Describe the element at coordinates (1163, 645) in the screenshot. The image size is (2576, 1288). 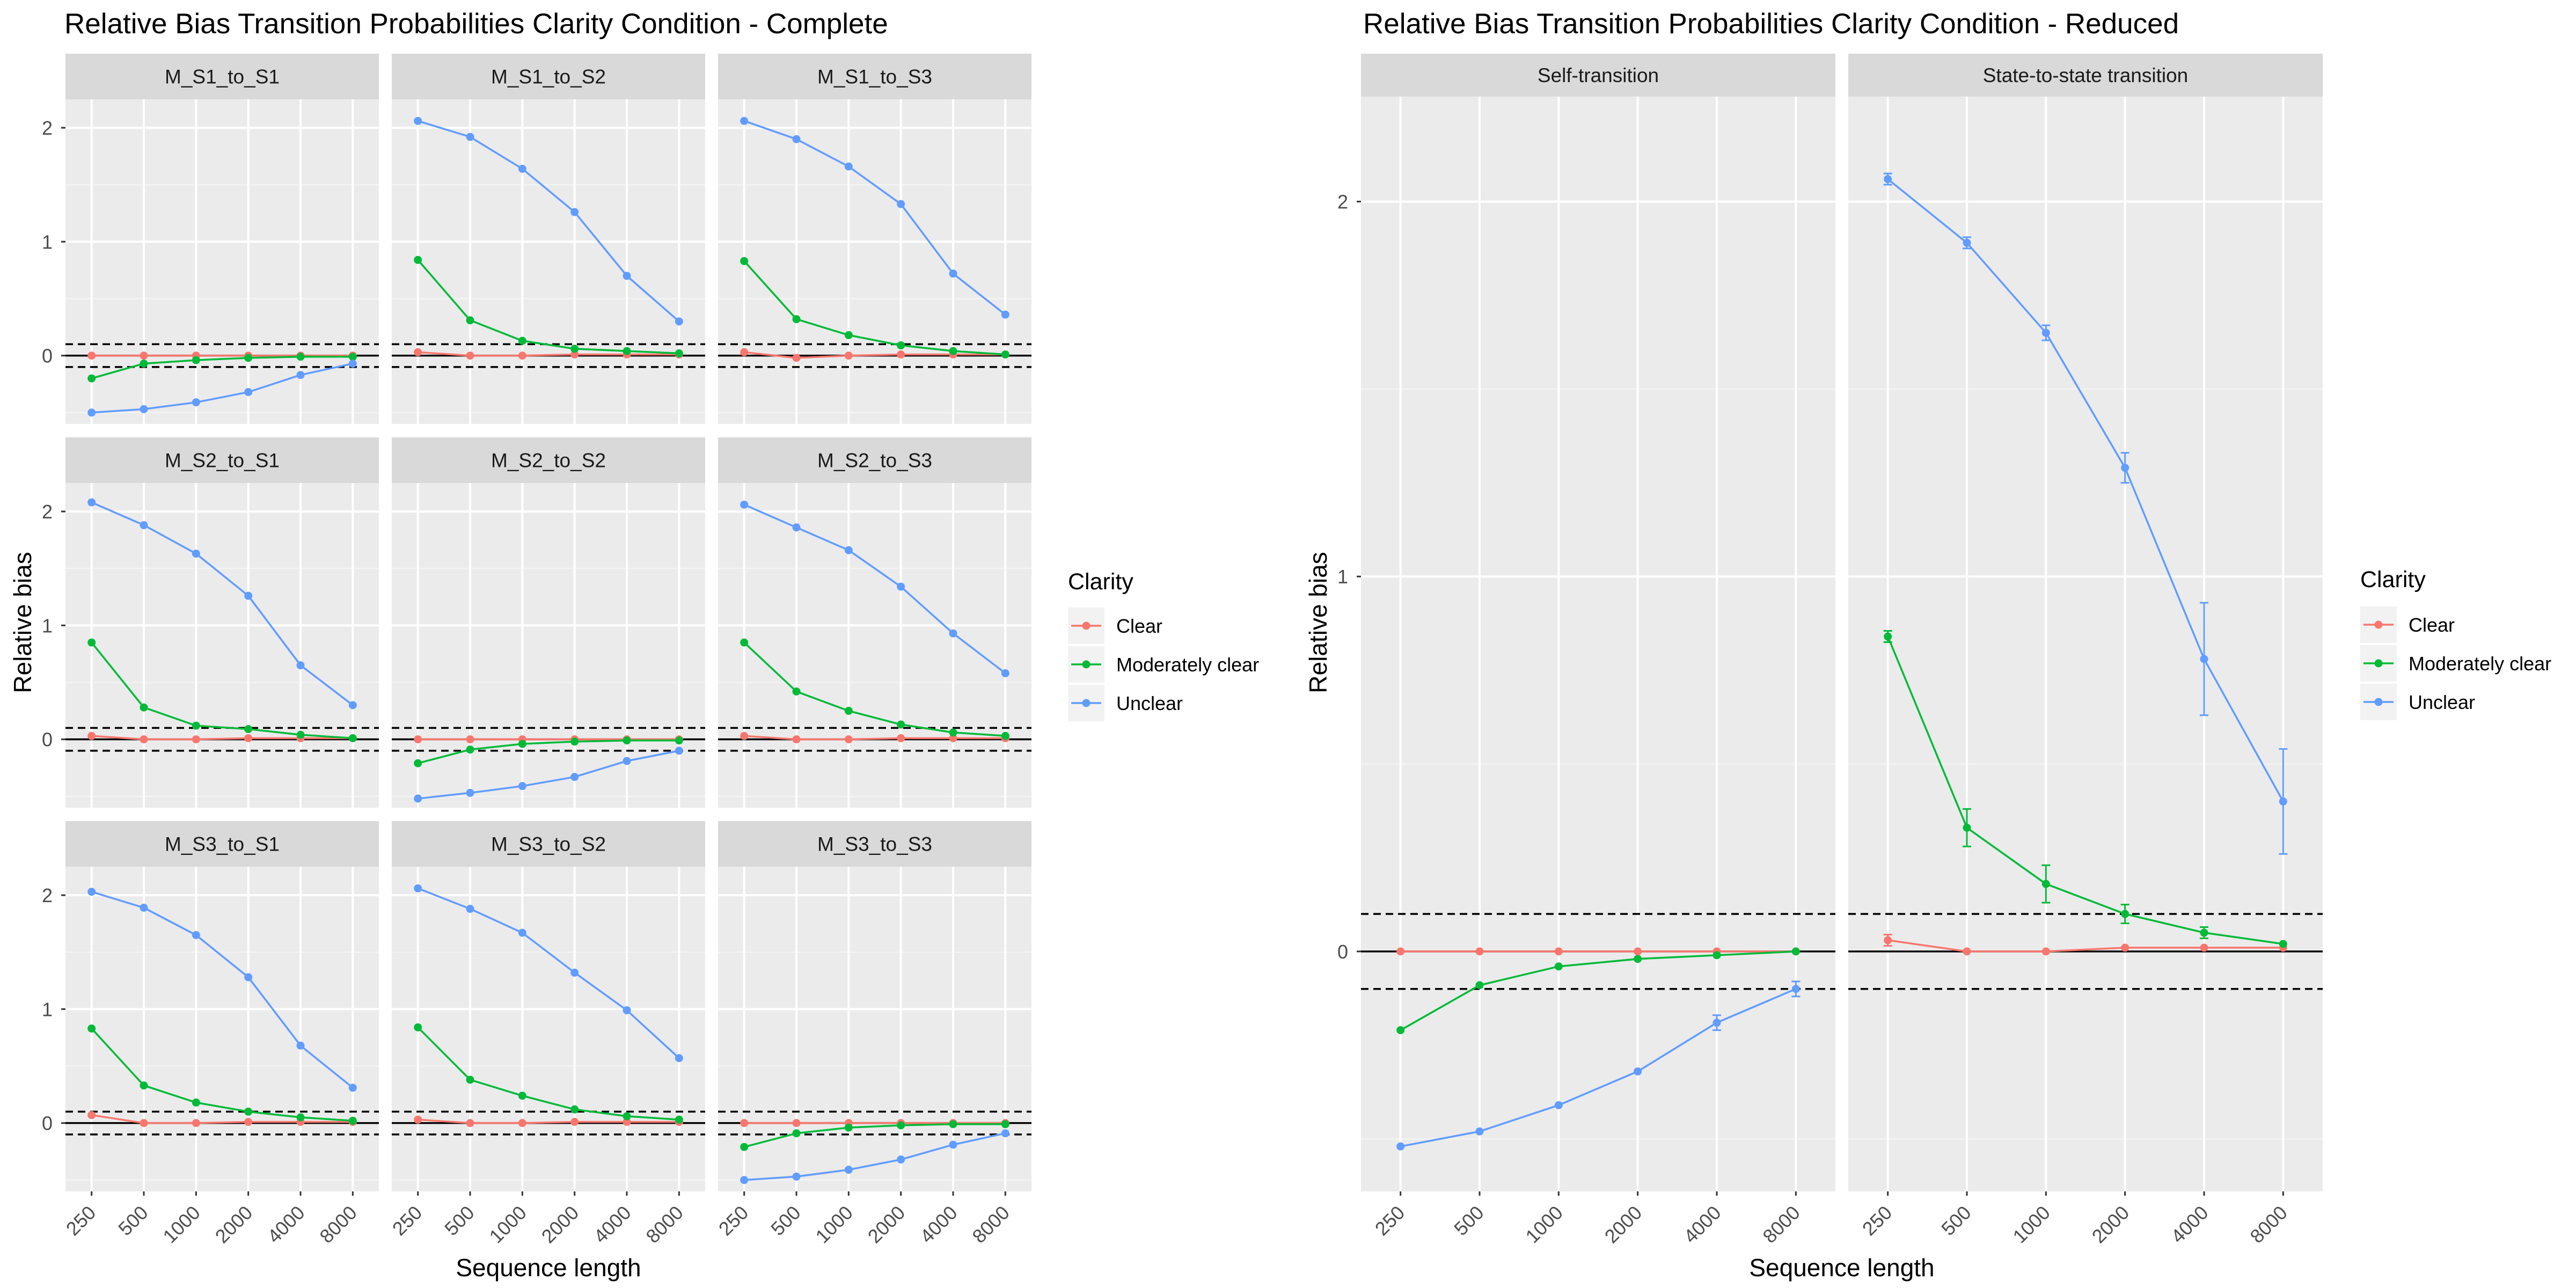
I see `complete-legend: Clarity Clear Moderately clear Unclear` at that location.